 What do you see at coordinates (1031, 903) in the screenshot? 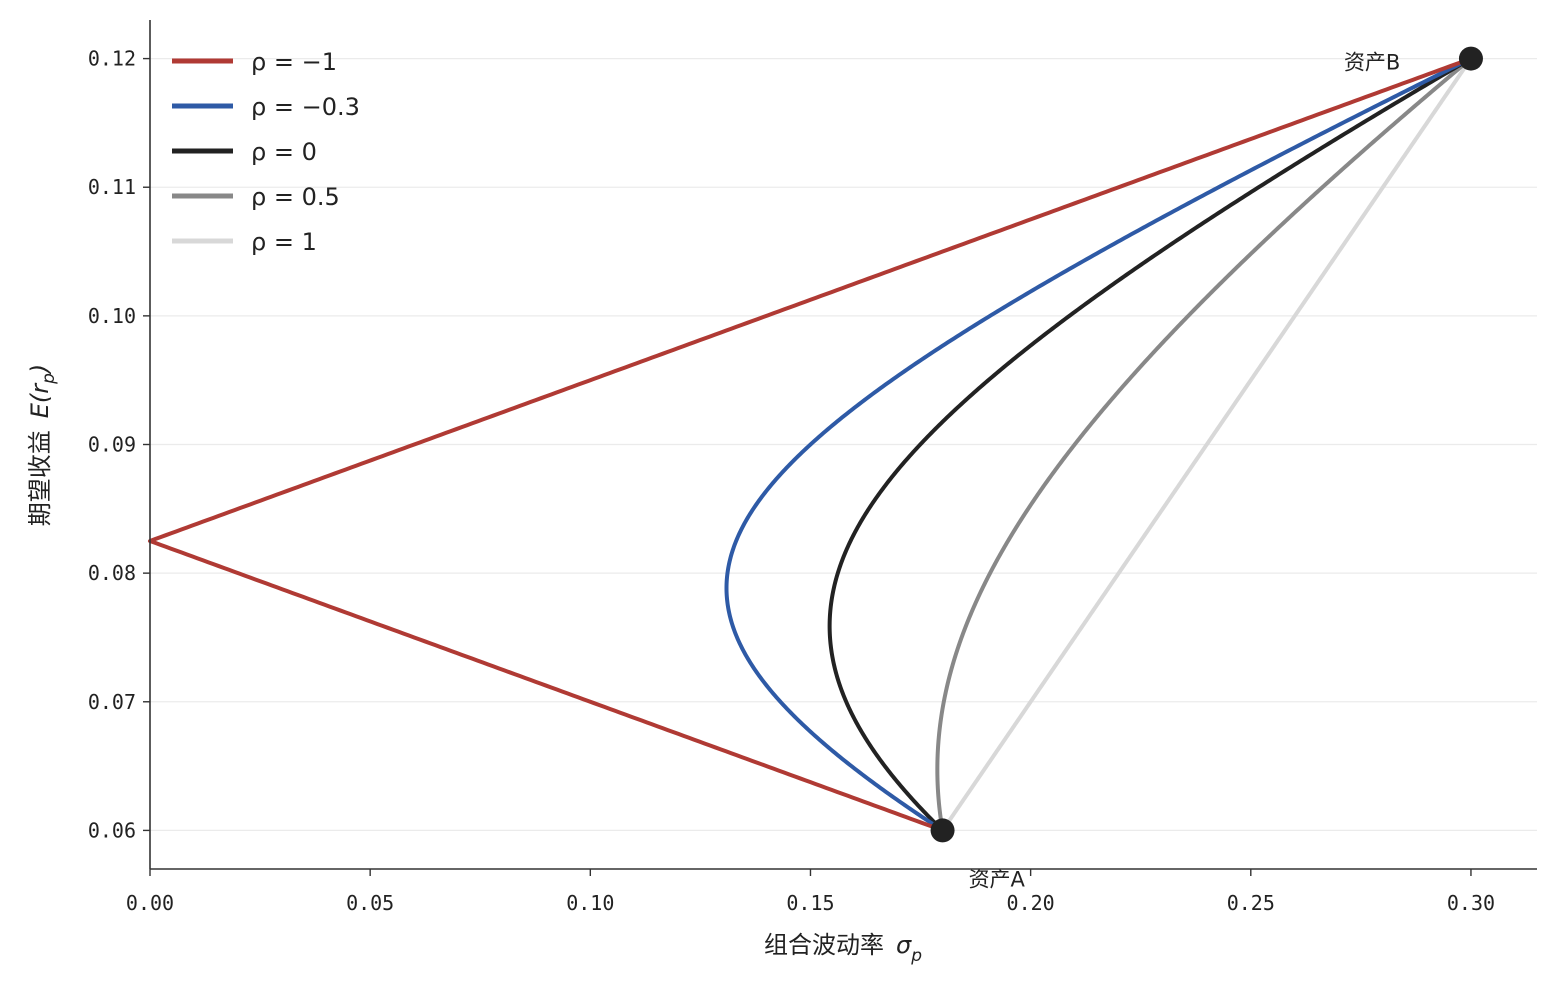
I see `x-tick-label: 0.20` at bounding box center [1031, 903].